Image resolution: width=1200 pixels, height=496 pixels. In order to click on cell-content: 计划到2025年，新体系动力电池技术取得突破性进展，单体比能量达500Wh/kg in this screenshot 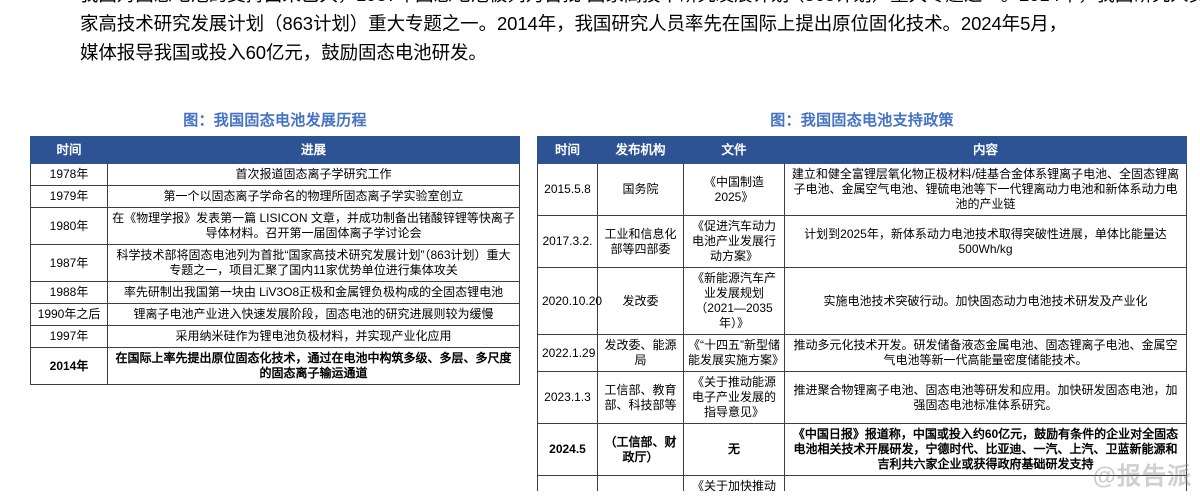, I will do `click(985, 241)`.